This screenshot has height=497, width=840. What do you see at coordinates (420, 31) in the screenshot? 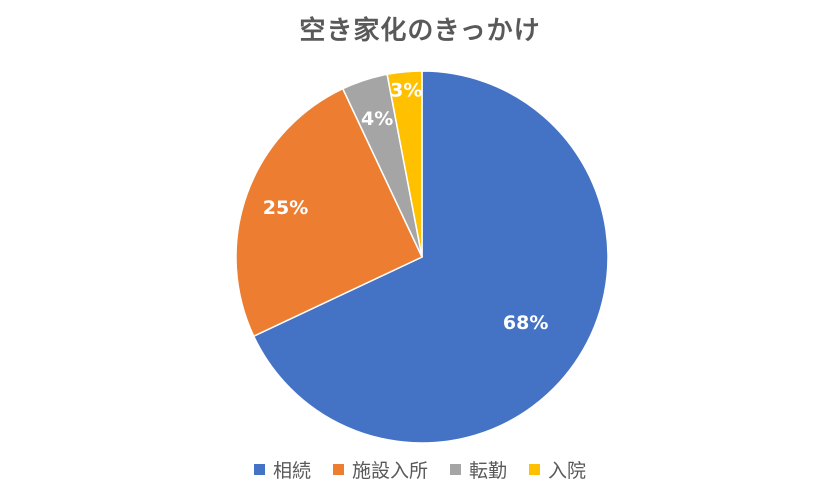
I see `chart-title: 空き家化のきっかけ` at bounding box center [420, 31].